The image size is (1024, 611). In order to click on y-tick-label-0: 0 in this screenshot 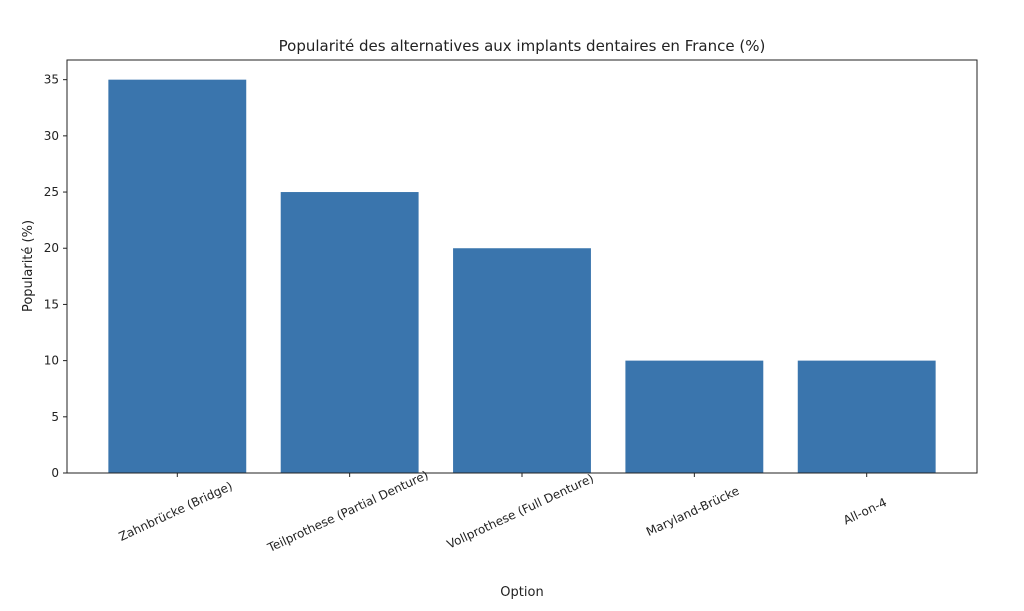, I will do `click(55, 473)`.